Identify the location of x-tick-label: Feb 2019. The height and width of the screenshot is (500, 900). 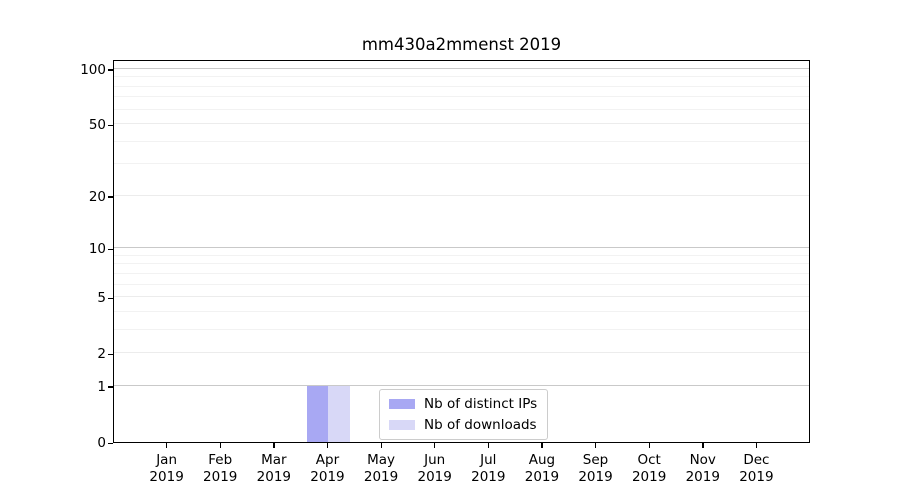
(220, 469).